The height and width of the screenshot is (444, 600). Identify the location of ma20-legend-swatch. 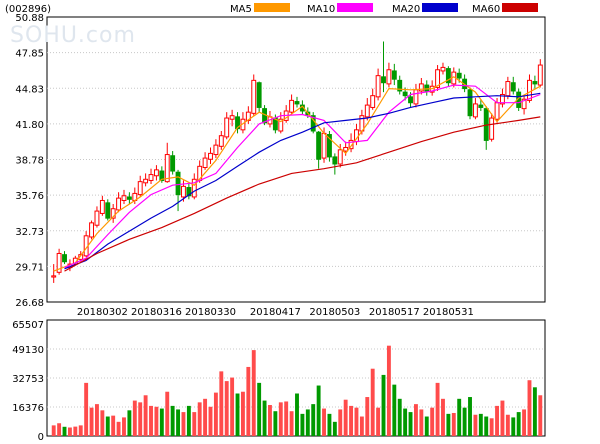
(440, 7).